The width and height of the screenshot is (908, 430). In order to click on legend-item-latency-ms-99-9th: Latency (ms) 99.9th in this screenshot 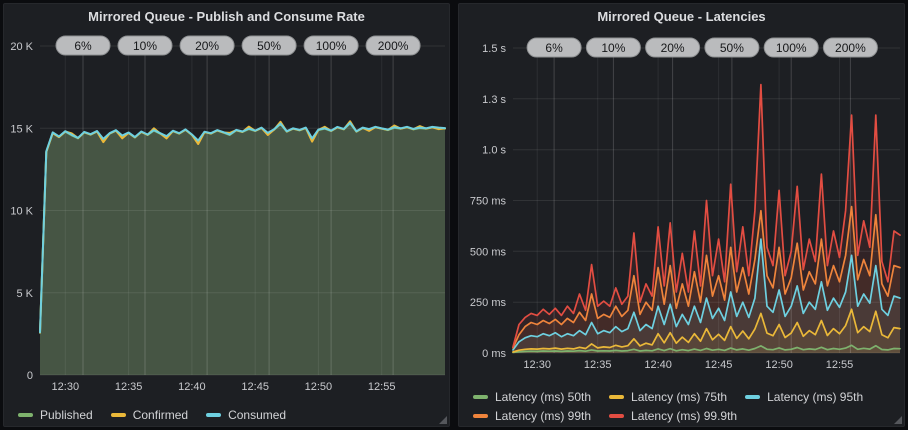, I will do `click(673, 416)`.